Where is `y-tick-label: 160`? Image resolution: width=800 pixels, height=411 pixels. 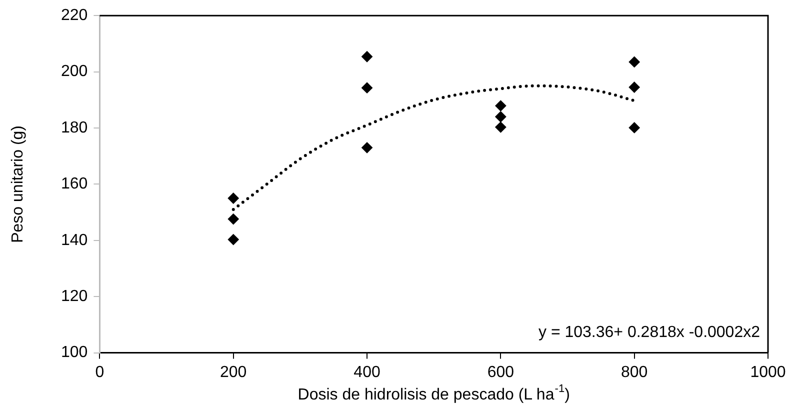 y-tick-label: 160 is located at coordinates (74, 184).